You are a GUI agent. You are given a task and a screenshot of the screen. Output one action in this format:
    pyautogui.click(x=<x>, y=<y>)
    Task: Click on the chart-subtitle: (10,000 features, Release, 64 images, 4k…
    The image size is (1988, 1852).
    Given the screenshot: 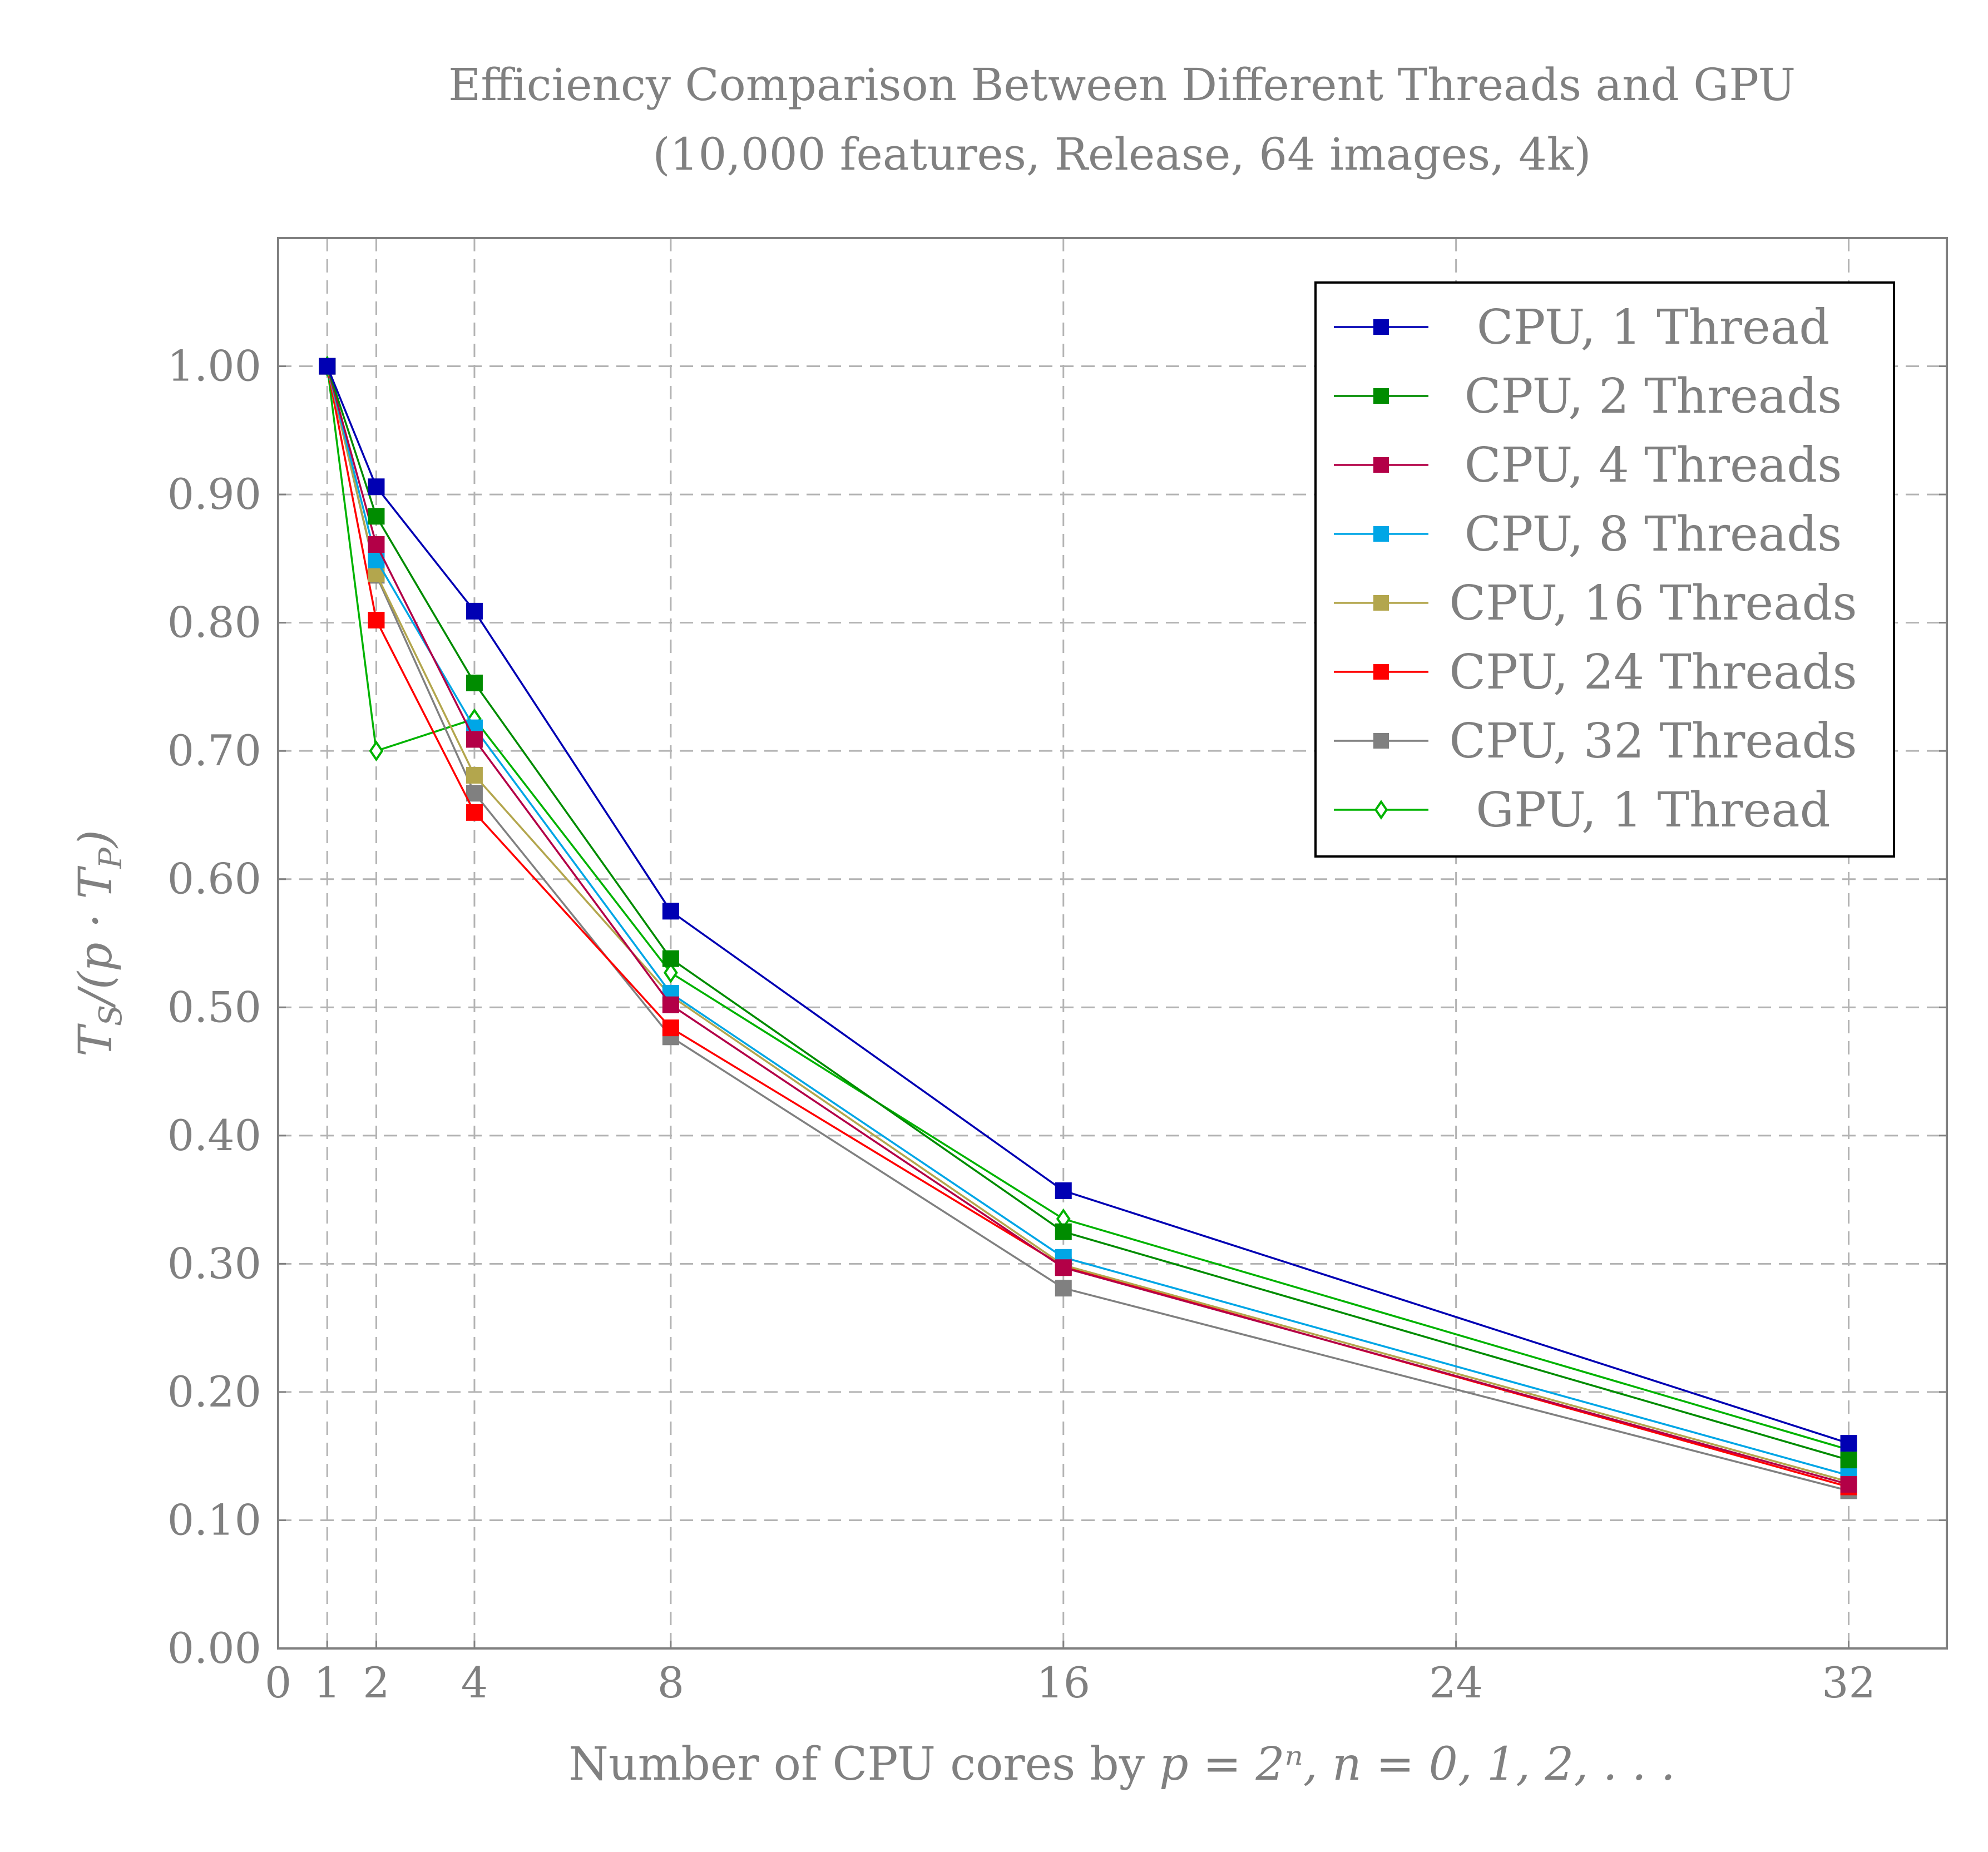 What is the action you would take?
    pyautogui.click(x=1121, y=154)
    